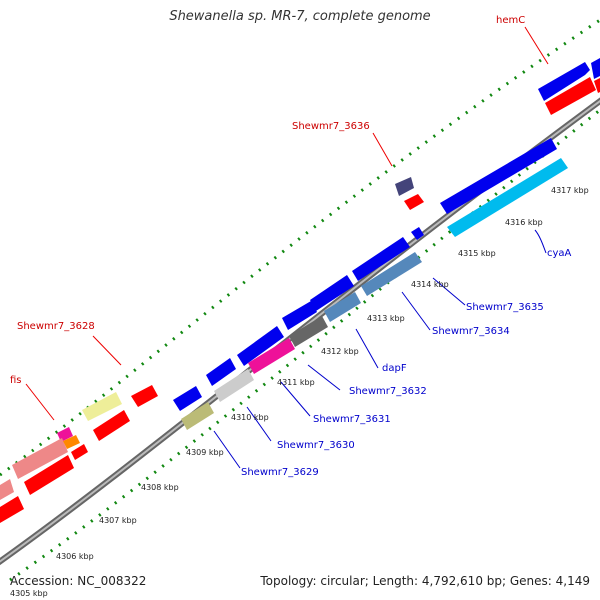  I want to click on tick-label: 4313 kbp, so click(386, 318).